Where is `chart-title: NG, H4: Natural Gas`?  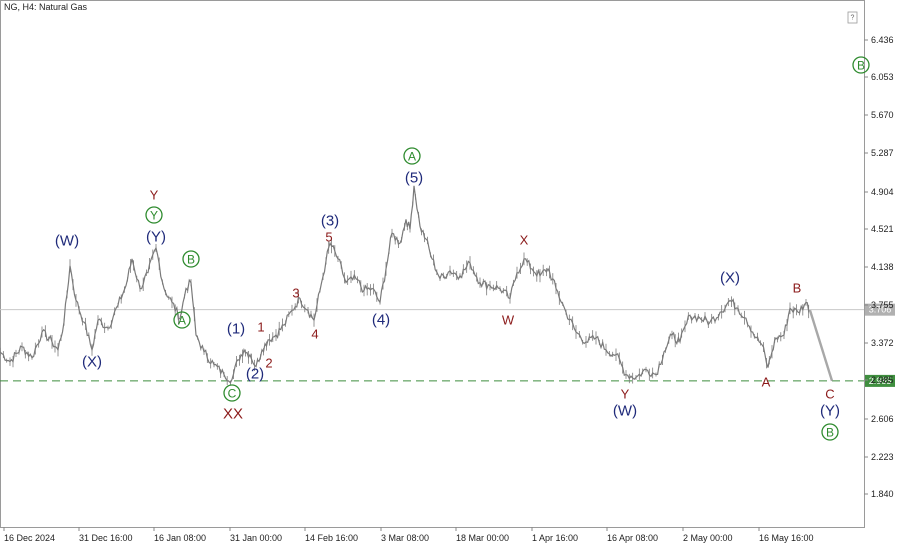
chart-title: NG, H4: Natural Gas is located at coordinates (46, 7).